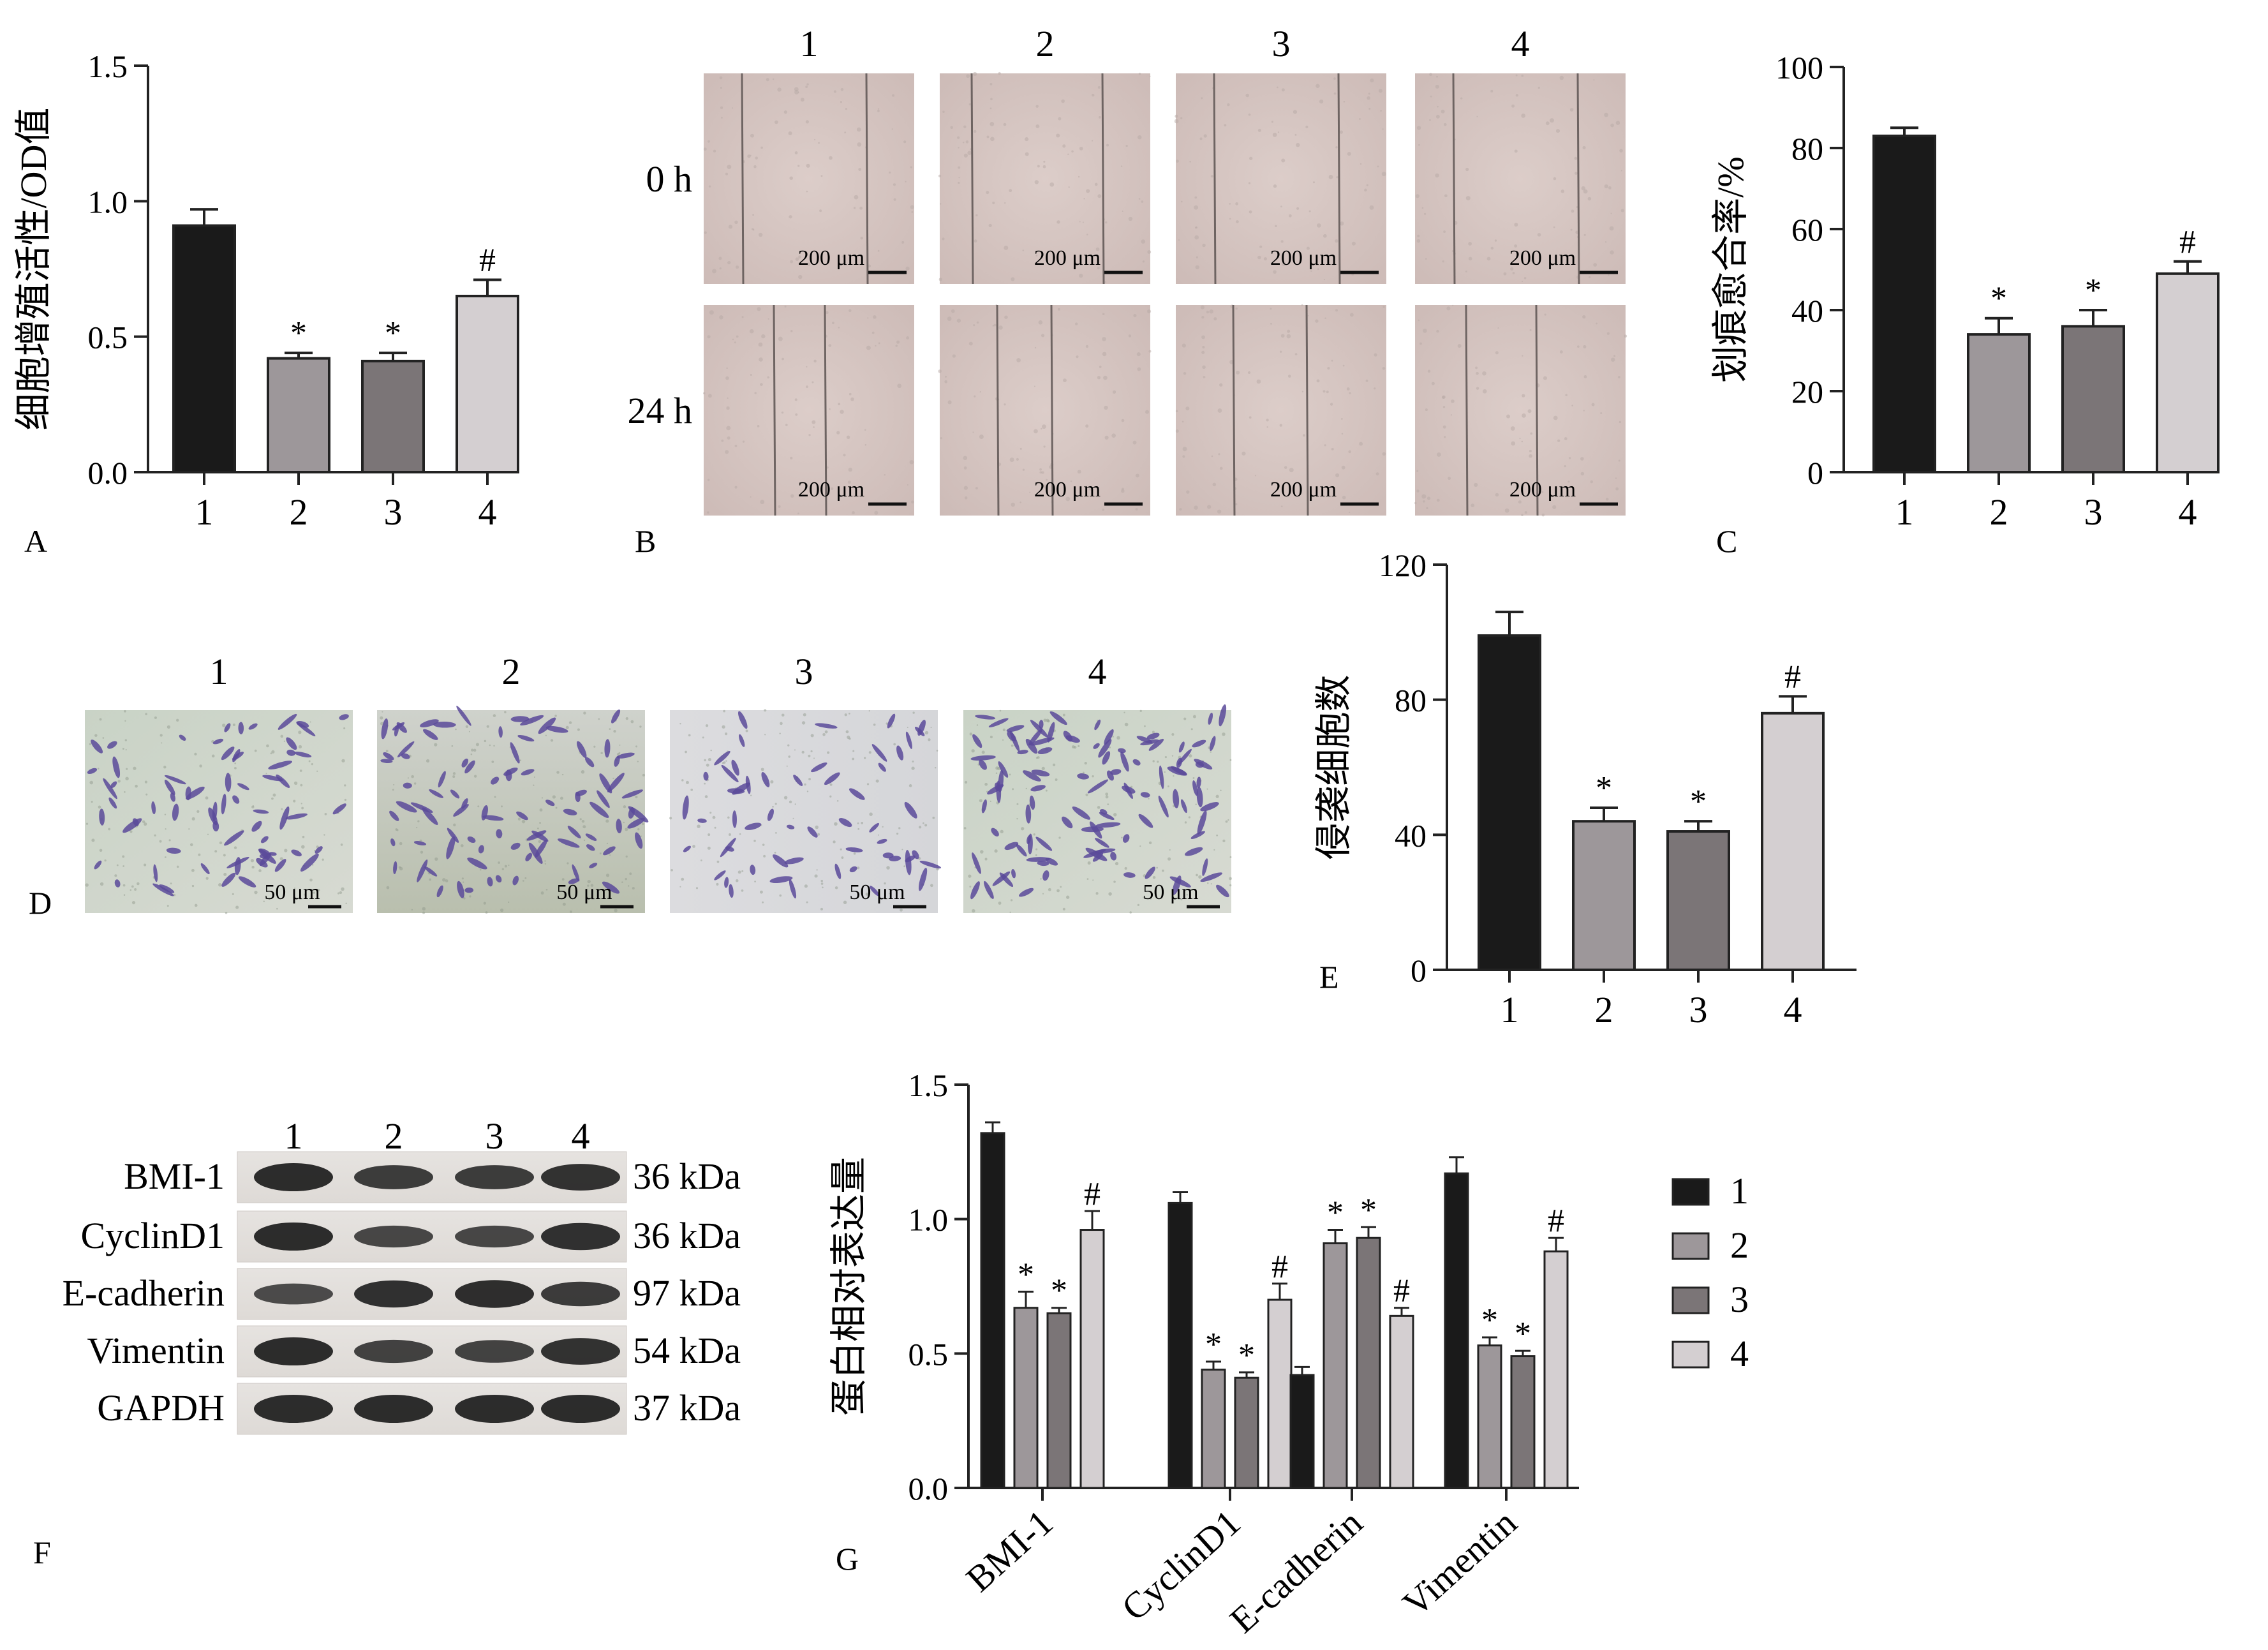 Image resolution: width=2268 pixels, height=1650 pixels. Describe the element at coordinates (144, 1293) in the screenshot. I see `band-name: E-cadherin` at that location.